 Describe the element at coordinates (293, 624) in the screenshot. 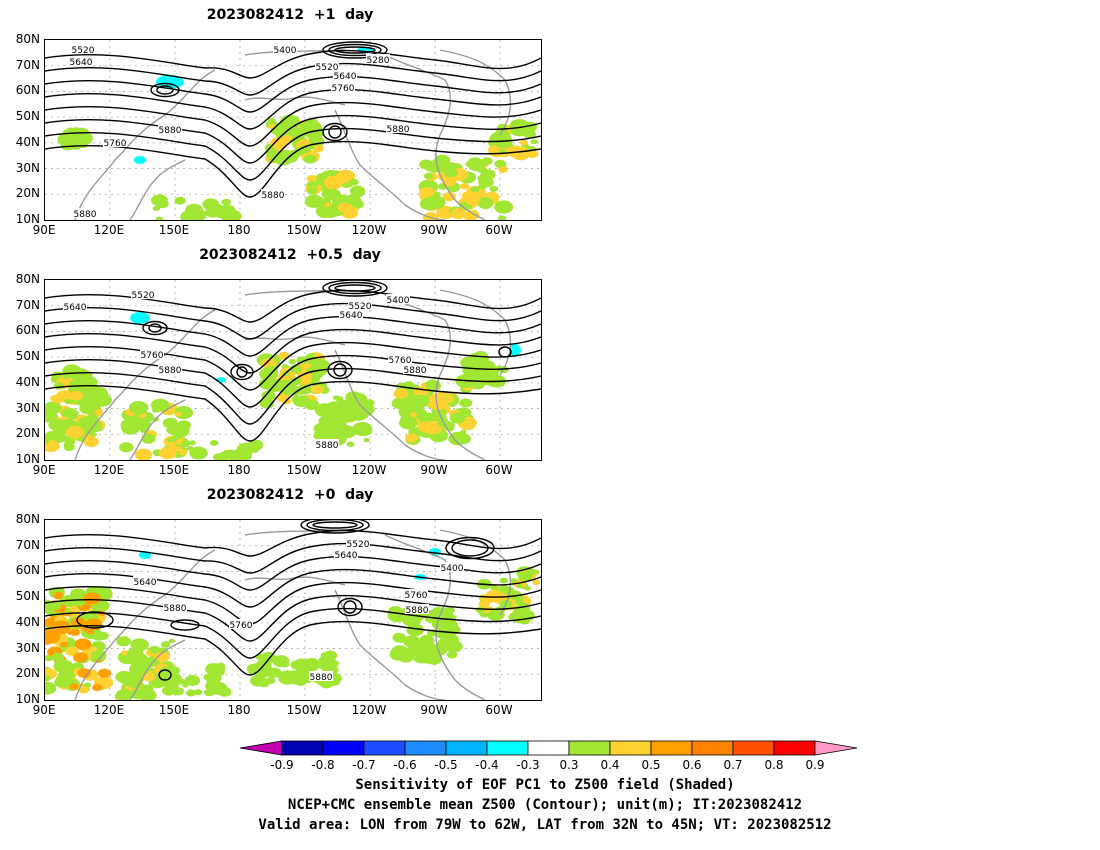

I see `sensitivity-shading` at that location.